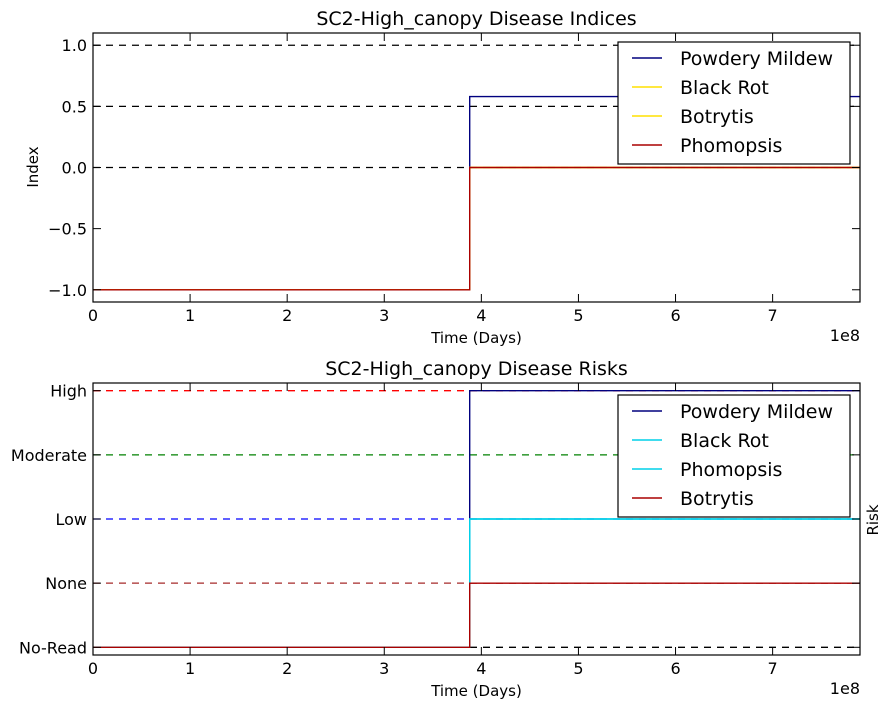  Describe the element at coordinates (33, 166) in the screenshot. I see `y-axis-label: Index` at that location.